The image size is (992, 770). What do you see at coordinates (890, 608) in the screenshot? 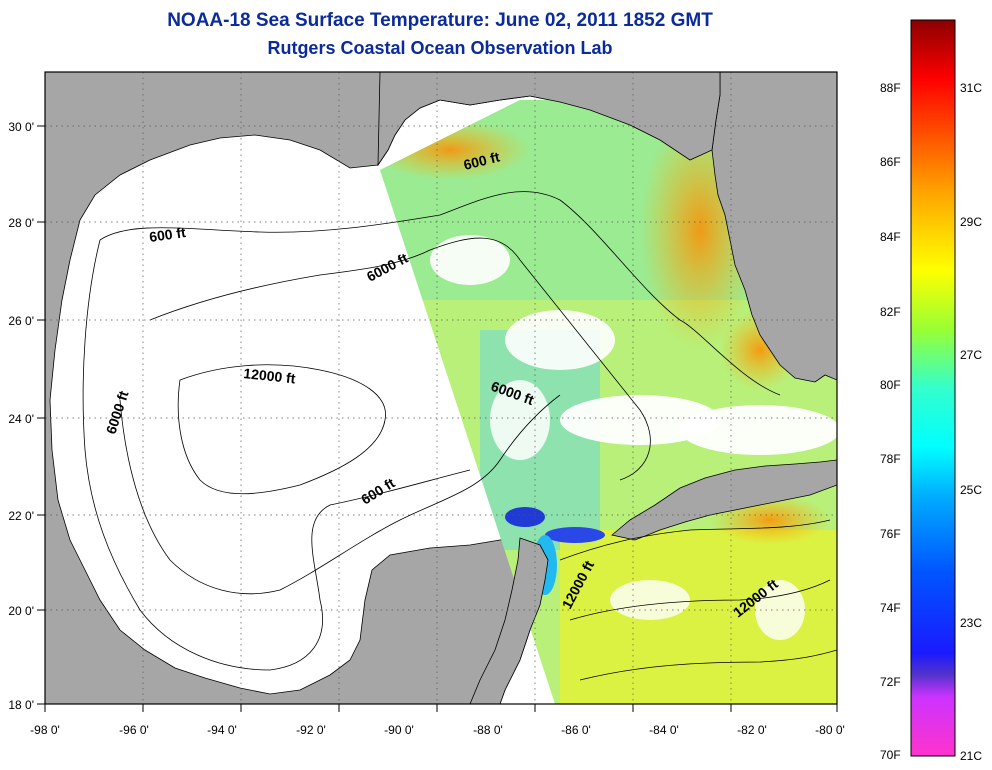
I see `colorbar-f-label: 74F` at bounding box center [890, 608].